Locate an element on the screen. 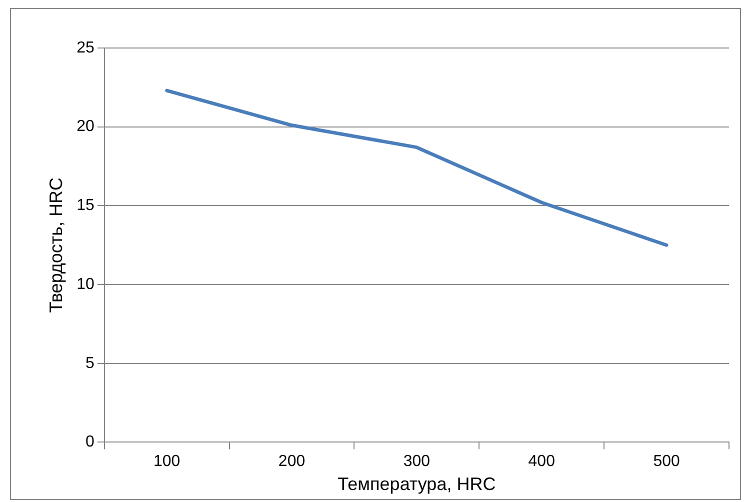 This screenshot has height=502, width=751. y-axis-title: Твердость, HRC is located at coordinates (56, 245).